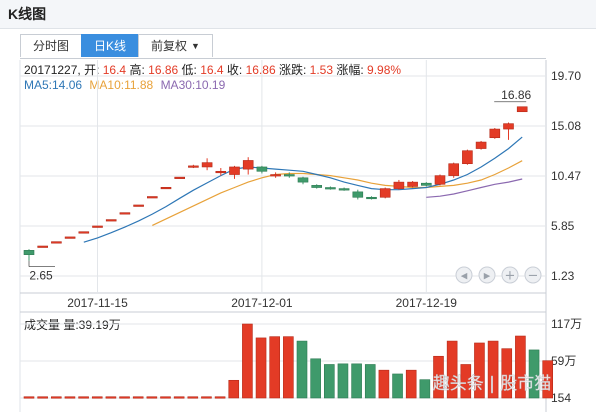  I want to click on tab-adjust-label: 前复权, so click(169, 46).